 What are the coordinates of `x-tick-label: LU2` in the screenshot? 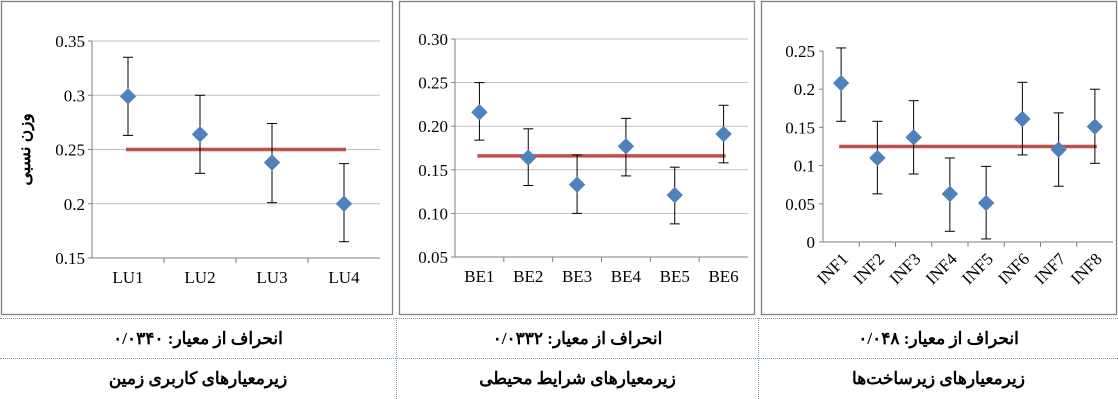 It's located at (199, 277).